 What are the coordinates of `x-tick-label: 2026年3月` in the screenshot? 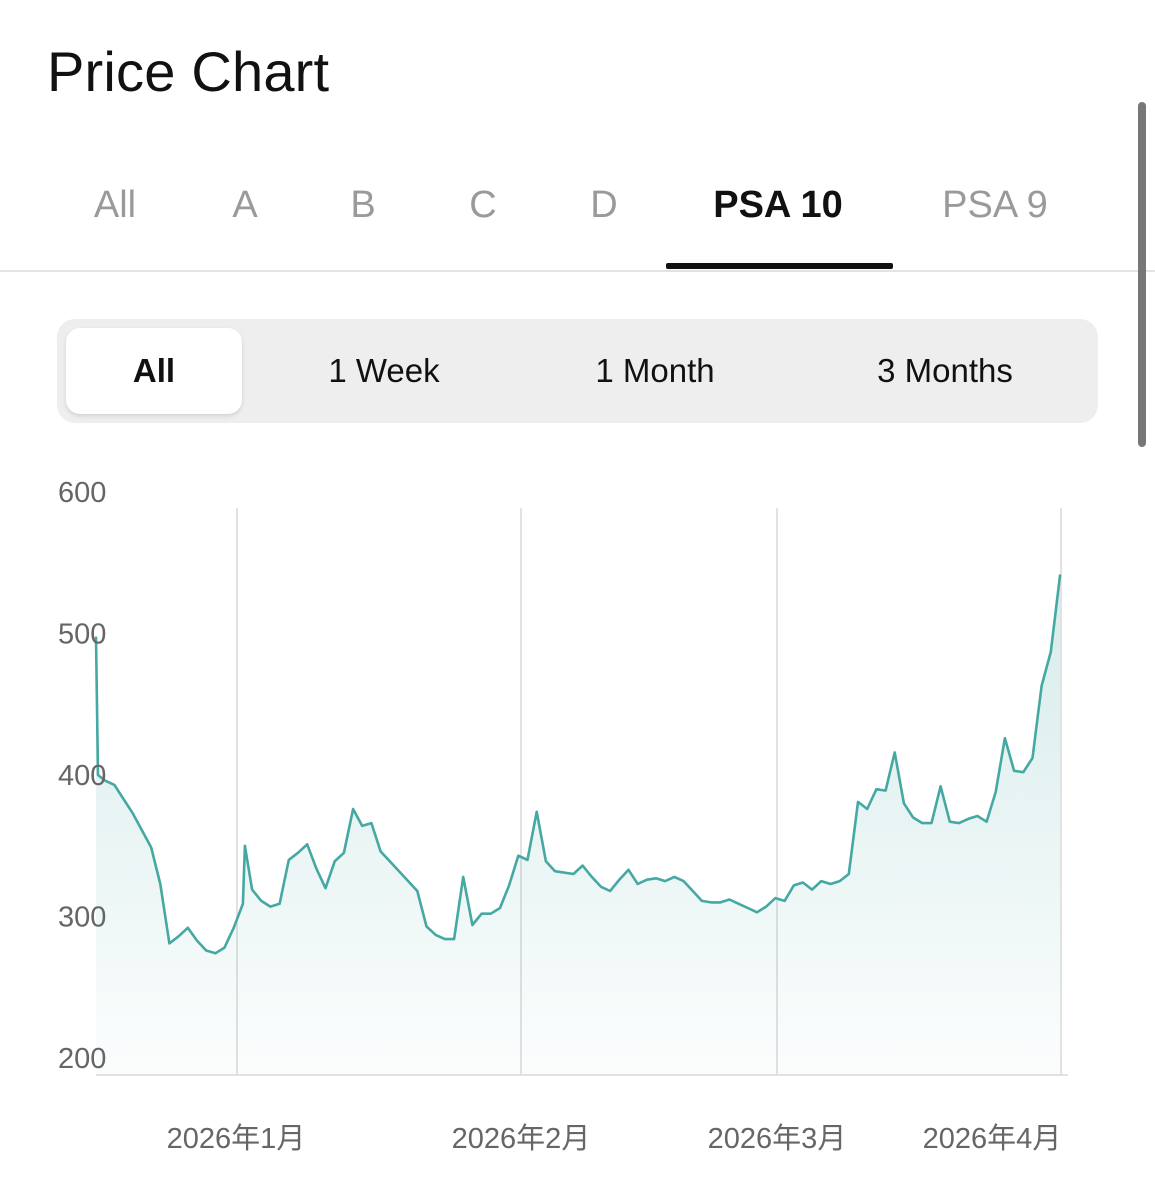 It's located at (777, 1138).